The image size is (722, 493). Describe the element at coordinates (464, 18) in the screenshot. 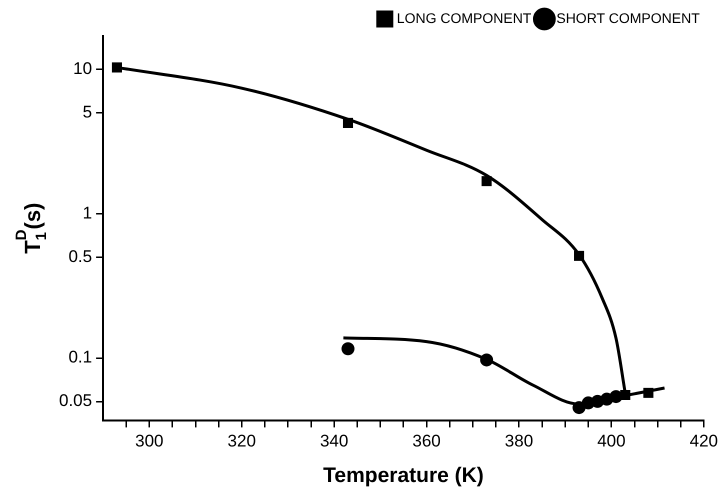

I see `legend-label: LONG COMPONENT` at that location.